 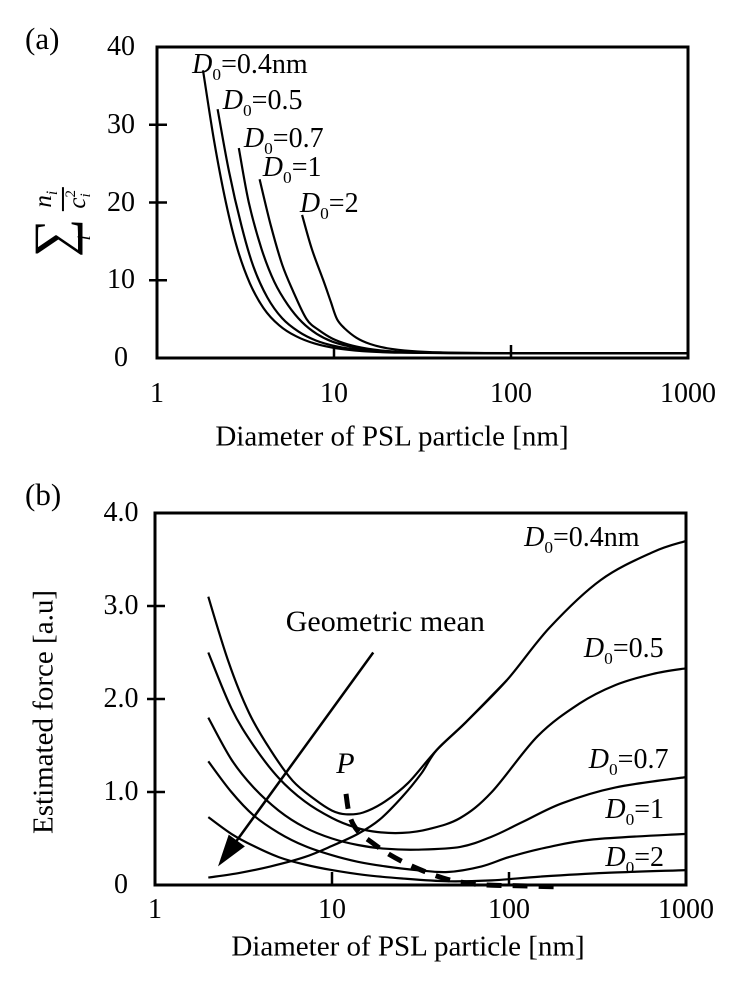 I want to click on y-tick-label-a-40: 40, so click(x=121, y=46).